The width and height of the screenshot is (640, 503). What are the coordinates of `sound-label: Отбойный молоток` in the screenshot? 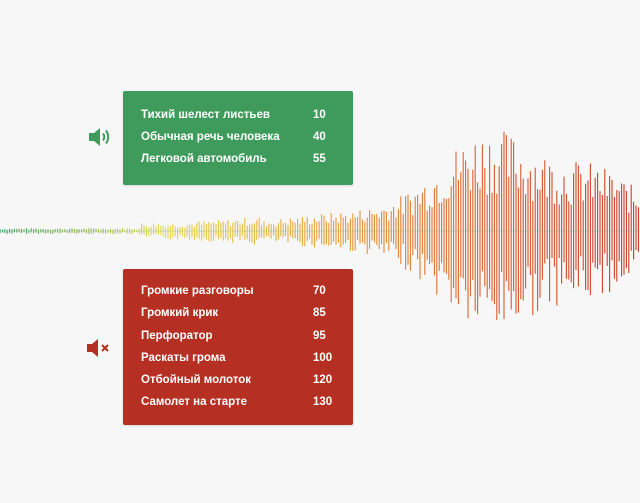 It's located at (196, 380).